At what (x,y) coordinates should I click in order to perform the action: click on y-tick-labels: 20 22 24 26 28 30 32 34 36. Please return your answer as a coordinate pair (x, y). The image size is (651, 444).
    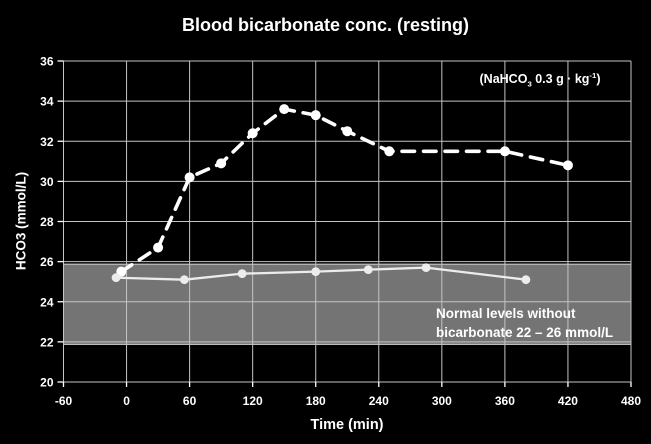
    Looking at the image, I should click on (47, 222).